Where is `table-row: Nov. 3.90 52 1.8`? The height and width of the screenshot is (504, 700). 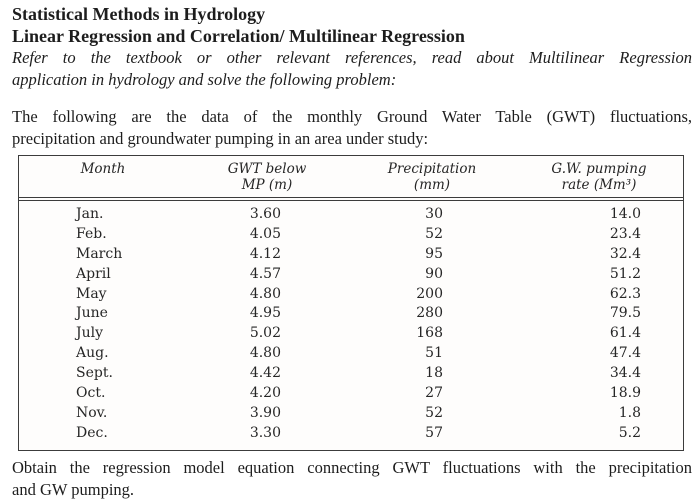 table-row: Nov. 3.90 52 1.8 is located at coordinates (351, 414).